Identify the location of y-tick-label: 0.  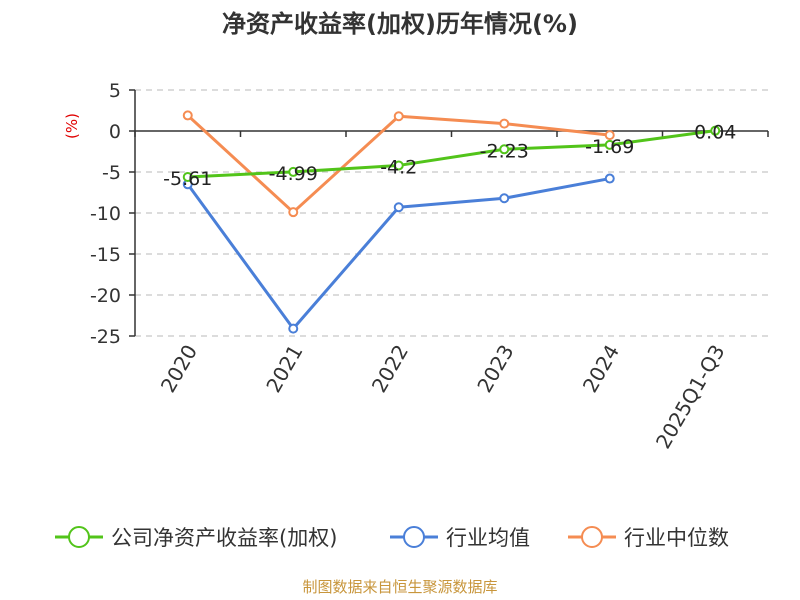
(115, 132).